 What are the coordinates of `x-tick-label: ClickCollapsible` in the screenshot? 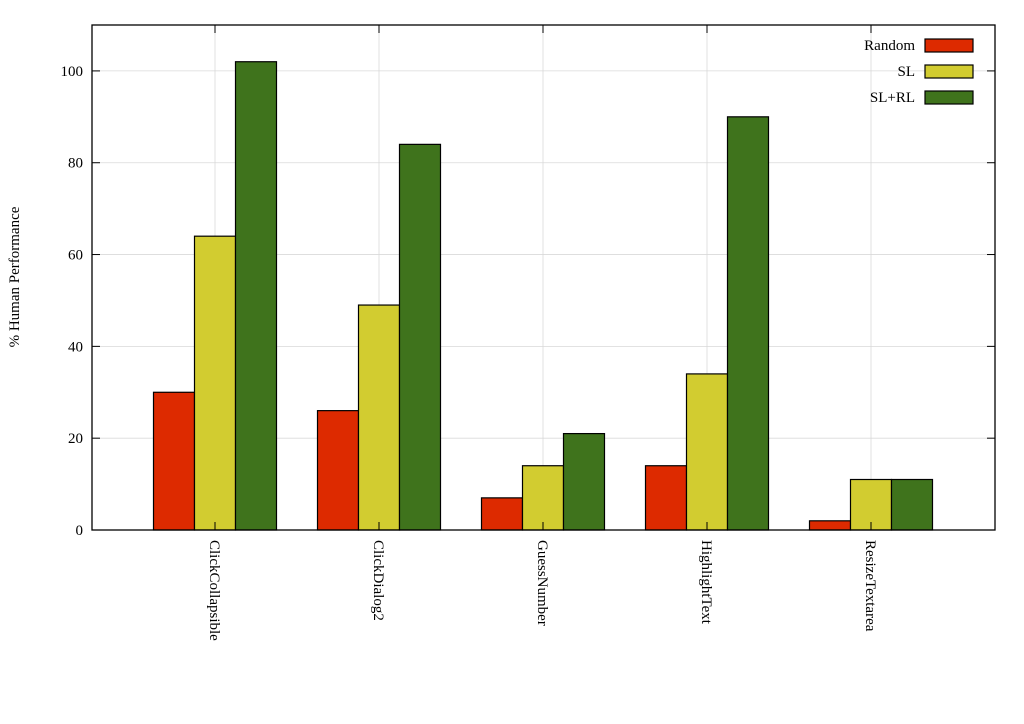 It's located at (214, 590).